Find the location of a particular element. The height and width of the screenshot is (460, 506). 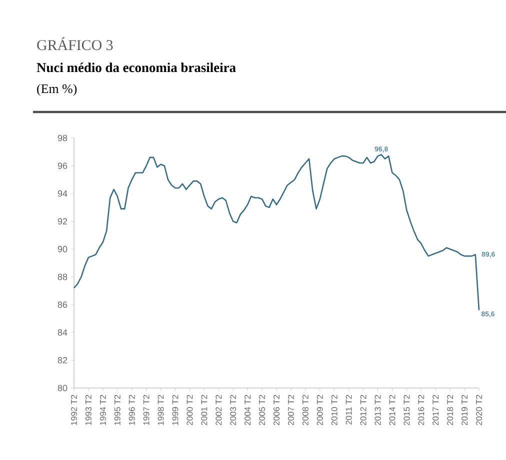

x-tick-label: 2007 T2 is located at coordinates (291, 410).